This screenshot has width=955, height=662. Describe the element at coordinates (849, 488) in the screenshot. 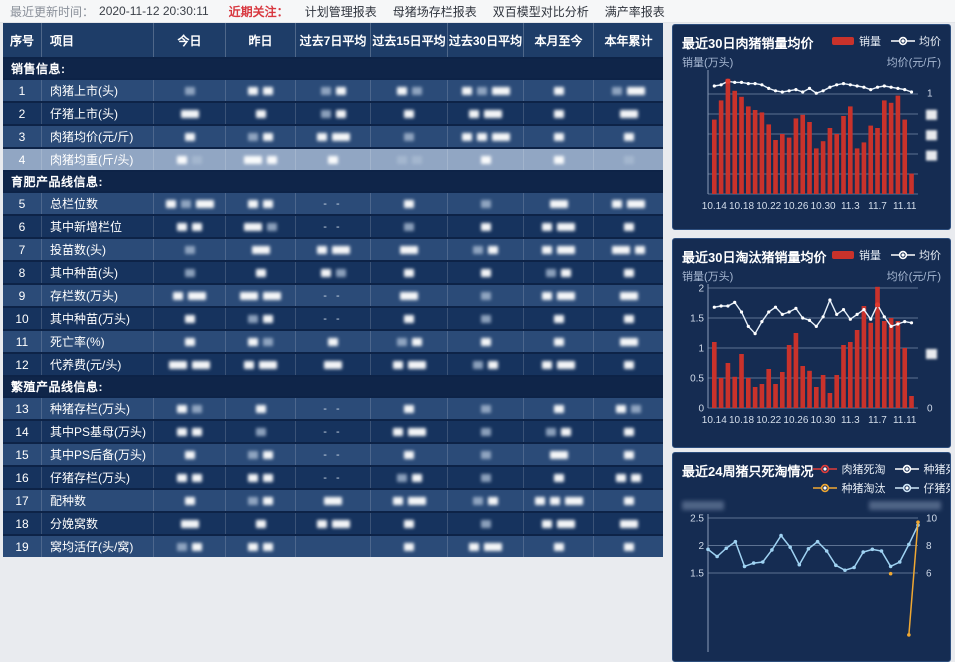

I see `legend-item: 种猪淘汰` at that location.